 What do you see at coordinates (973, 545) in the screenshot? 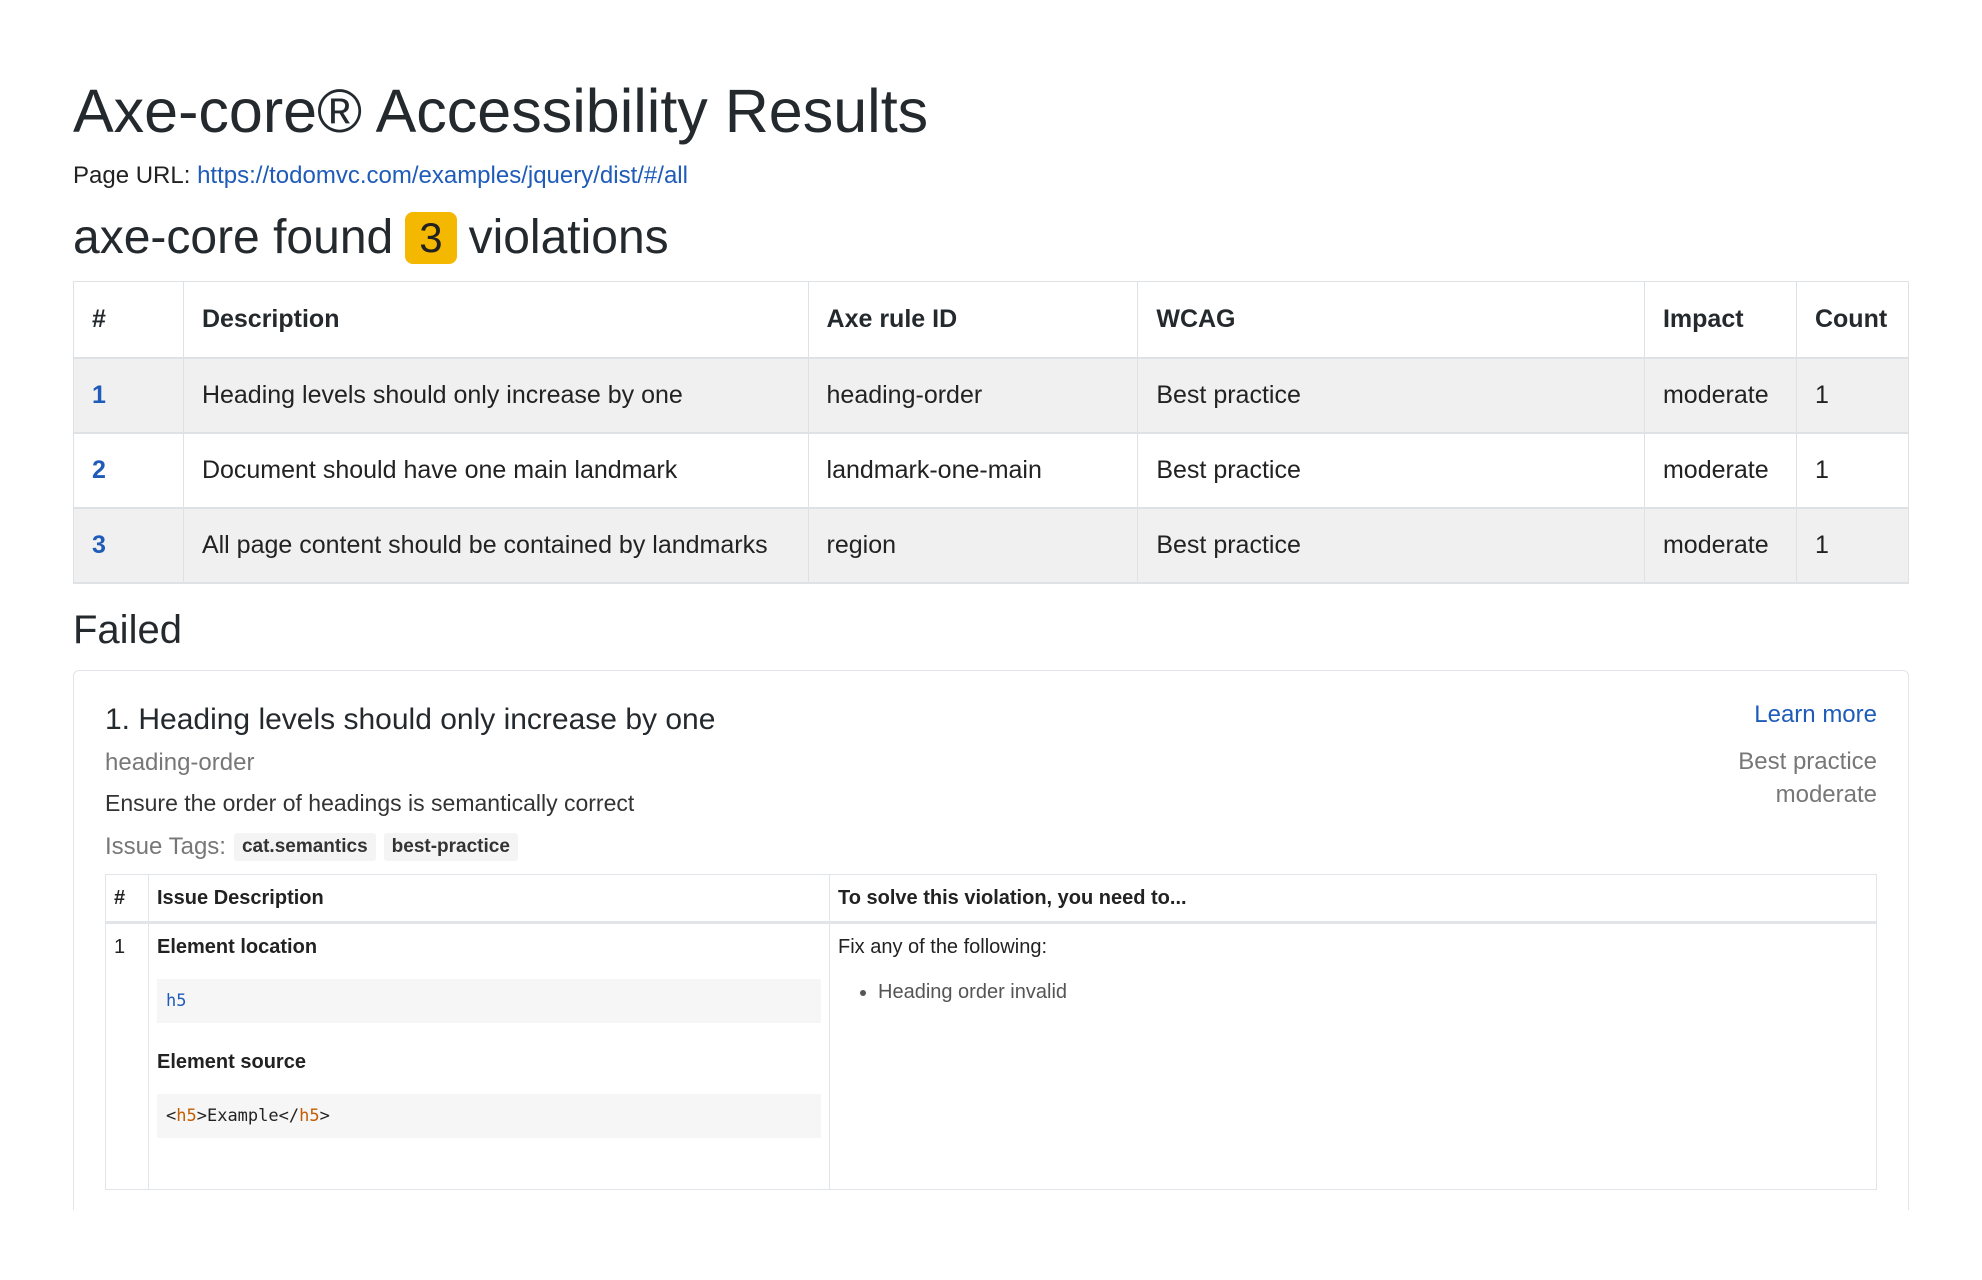
I see `cell-rule: region` at bounding box center [973, 545].